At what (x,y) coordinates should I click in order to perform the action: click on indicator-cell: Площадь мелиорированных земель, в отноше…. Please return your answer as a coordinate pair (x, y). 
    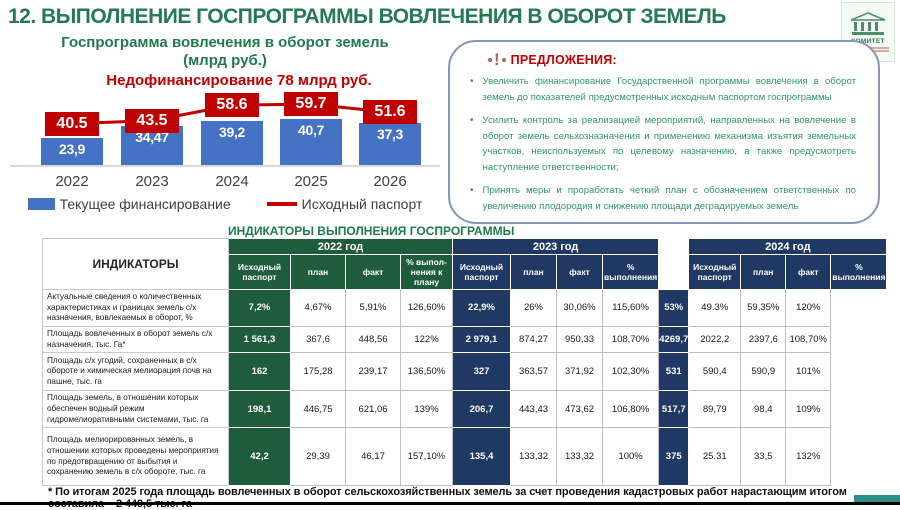
    Looking at the image, I should click on (135, 457).